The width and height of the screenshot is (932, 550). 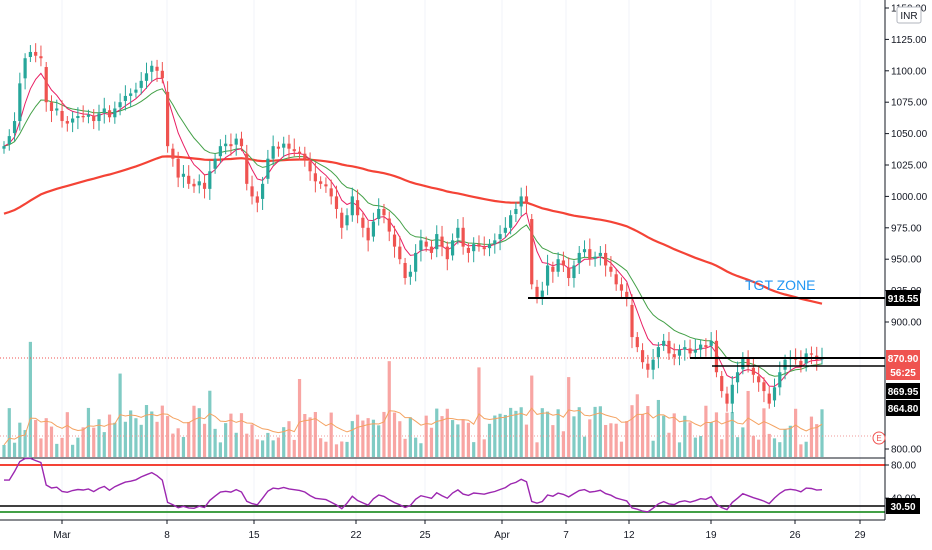 What do you see at coordinates (62, 535) in the screenshot?
I see `date-tick-label: Mar` at bounding box center [62, 535].